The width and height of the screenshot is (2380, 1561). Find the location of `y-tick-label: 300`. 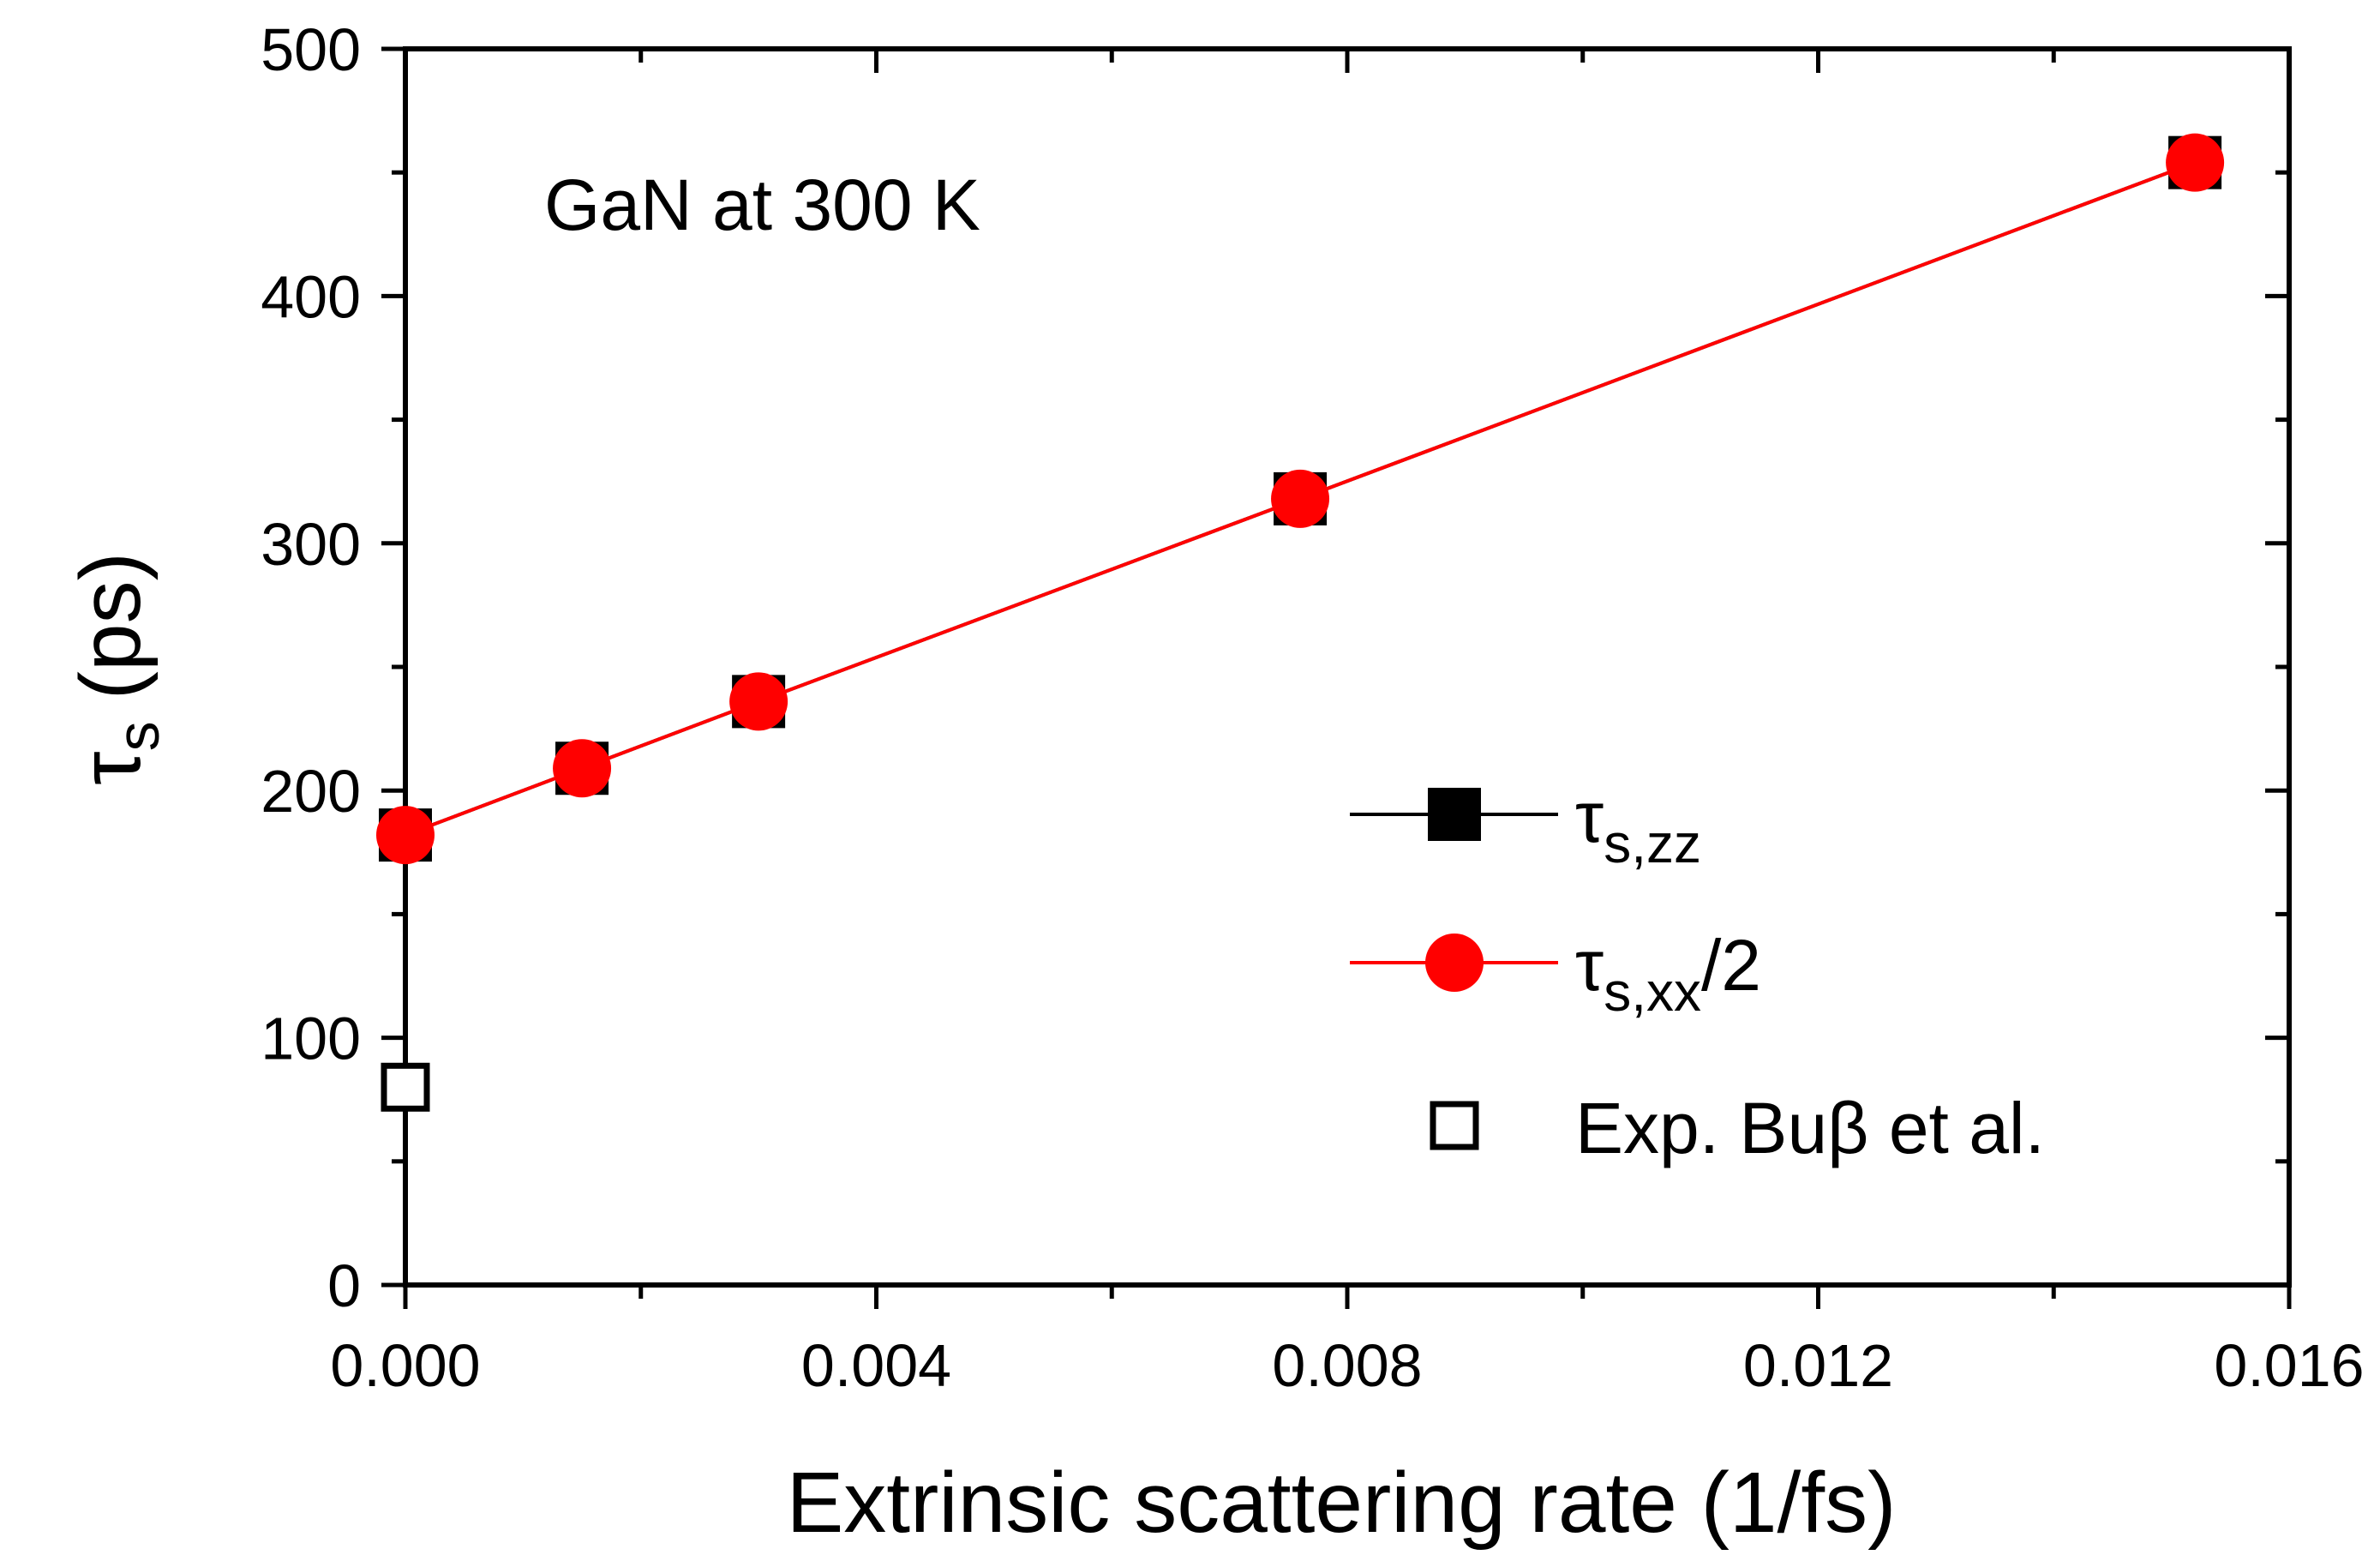

y-tick-label: 300 is located at coordinates (311, 544).